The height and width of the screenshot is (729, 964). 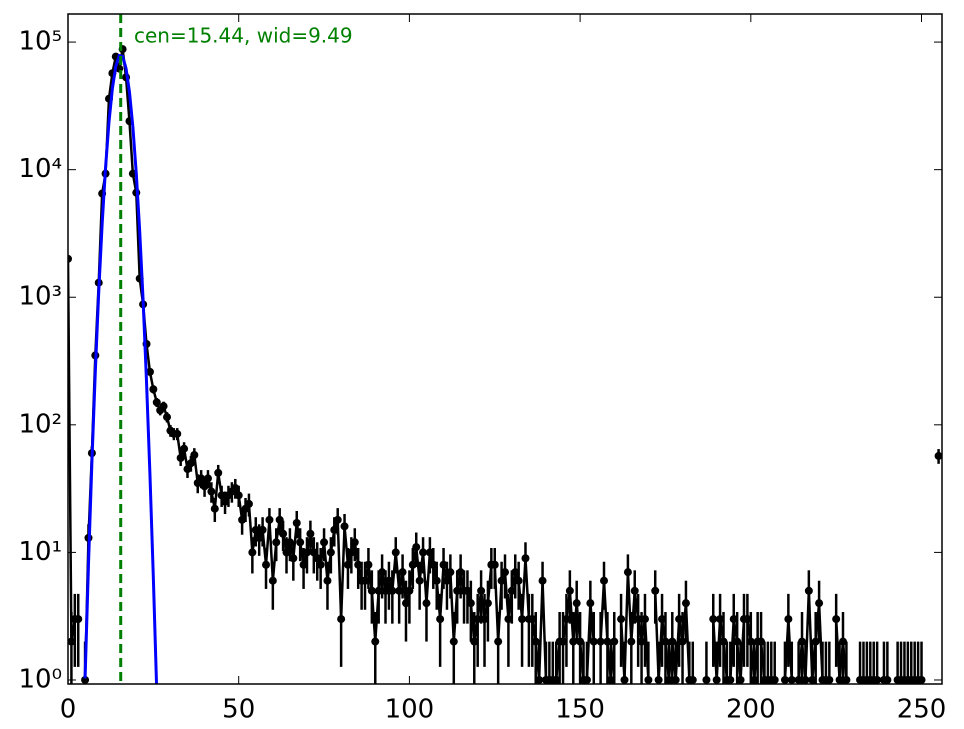 What do you see at coordinates (121, 368) in the screenshot?
I see `fit-line` at bounding box center [121, 368].